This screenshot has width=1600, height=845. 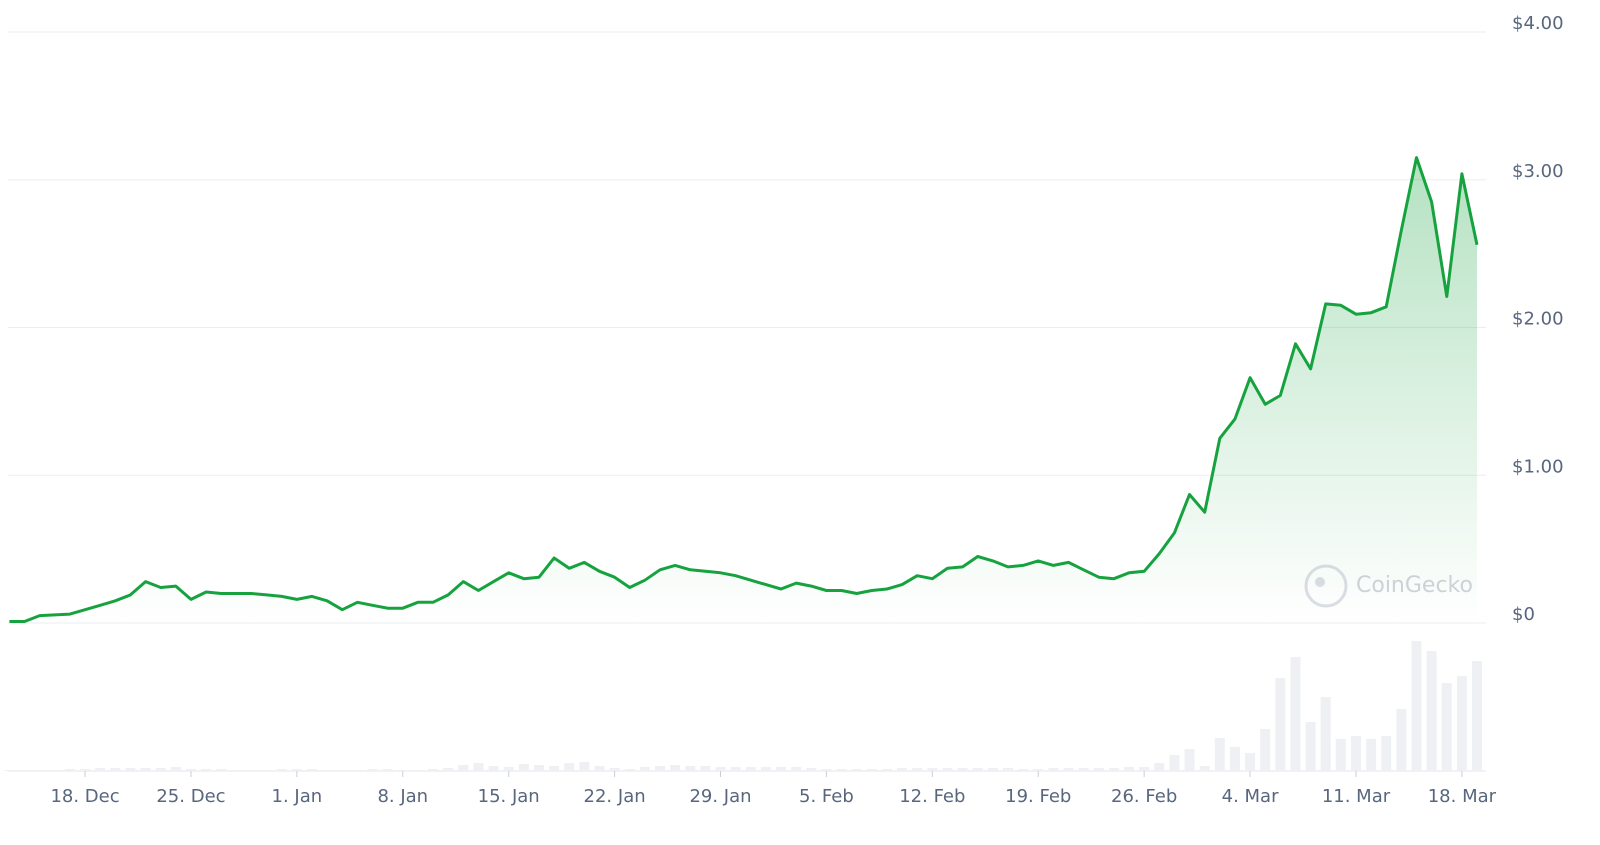 I want to click on x-tick-label: 29. Jan, so click(x=720, y=796).